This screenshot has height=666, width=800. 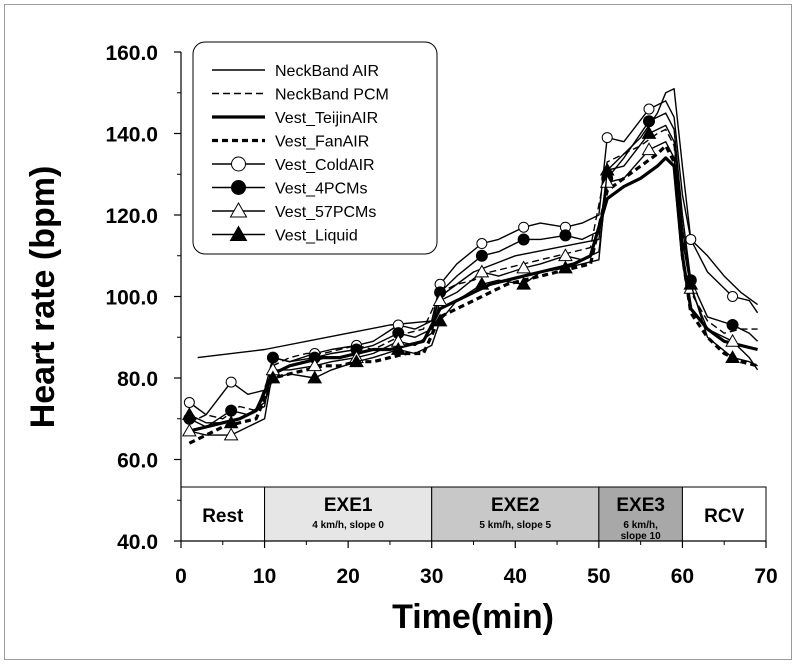 What do you see at coordinates (131, 135) in the screenshot?
I see `y-tick-label: 140.0` at bounding box center [131, 135].